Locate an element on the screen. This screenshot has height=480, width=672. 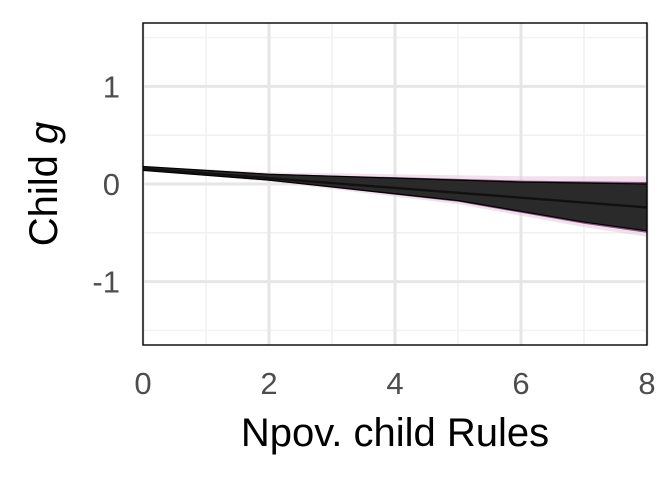
y-tick-label: -1 is located at coordinates (106, 282).